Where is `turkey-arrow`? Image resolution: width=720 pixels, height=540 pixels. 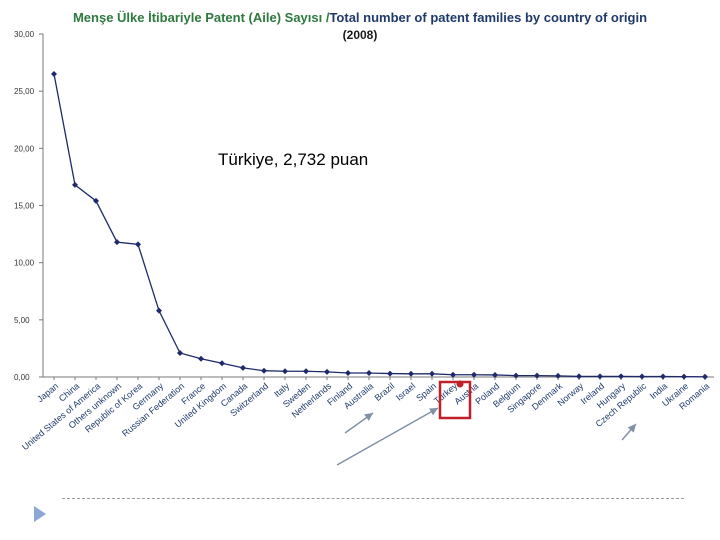
turkey-arrow is located at coordinates (387, 436).